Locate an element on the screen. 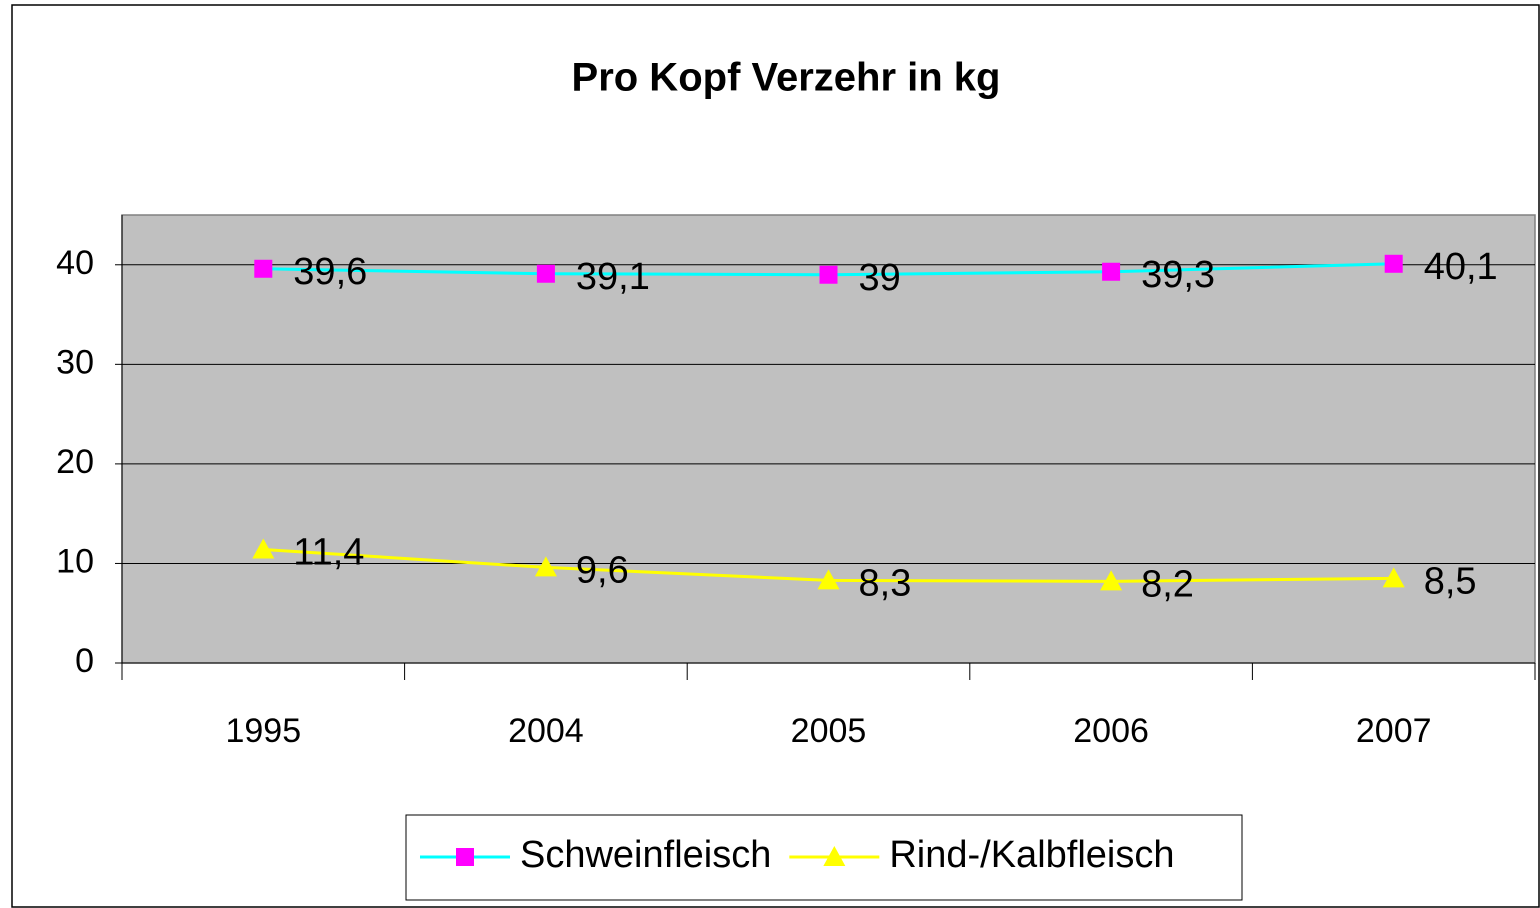  x-tick-label: 2006 is located at coordinates (1111, 731).